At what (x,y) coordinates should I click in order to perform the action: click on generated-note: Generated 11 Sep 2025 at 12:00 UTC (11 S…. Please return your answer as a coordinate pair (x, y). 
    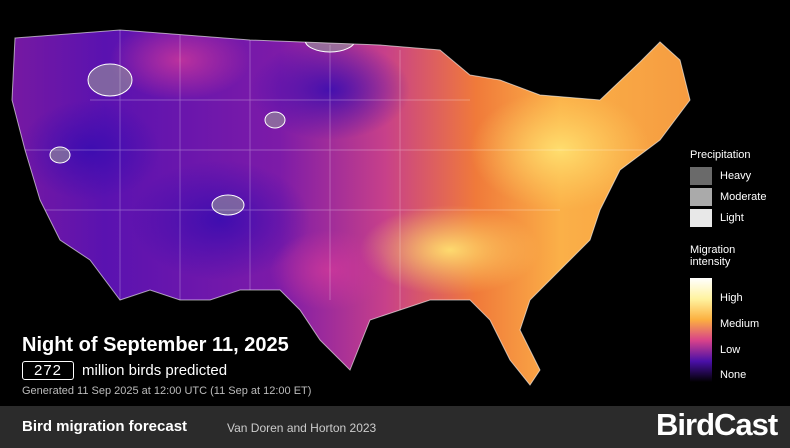
    Looking at the image, I should click on (167, 391).